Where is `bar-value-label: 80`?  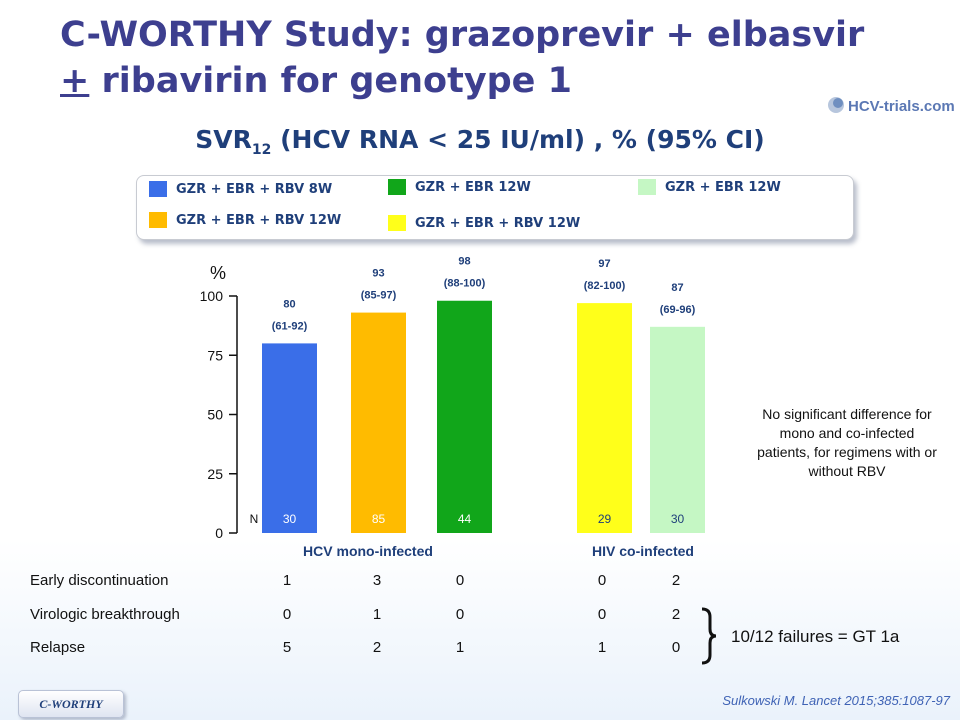 bar-value-label: 80 is located at coordinates (289, 304).